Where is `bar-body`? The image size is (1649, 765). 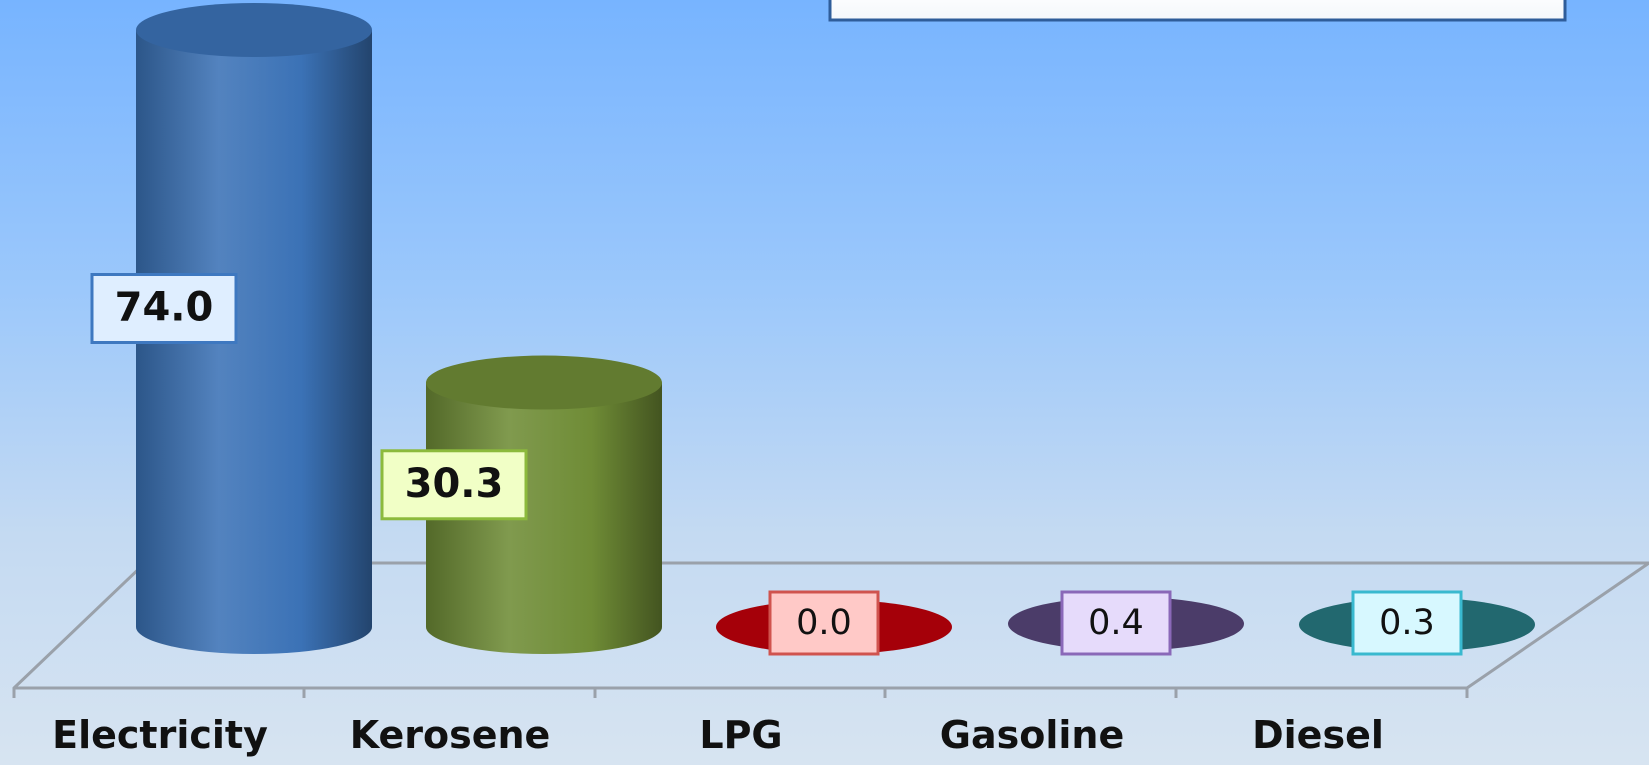
bar-body is located at coordinates (254, 342).